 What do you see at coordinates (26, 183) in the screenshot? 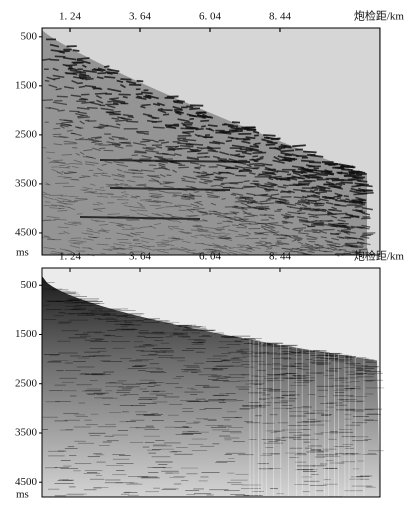
I see `y-tick-label: 3500` at bounding box center [26, 183].